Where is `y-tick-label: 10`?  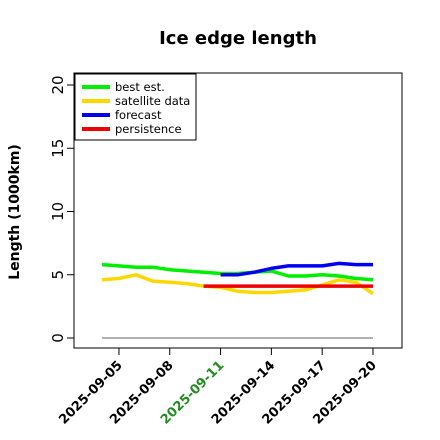 y-tick-label: 10 is located at coordinates (58, 211).